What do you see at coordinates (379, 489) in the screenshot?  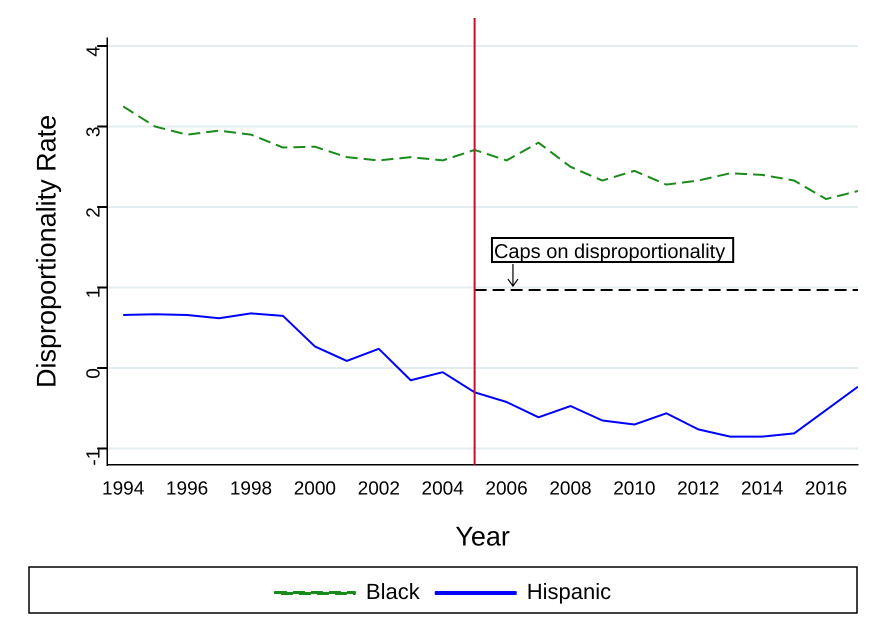 I see `x-tick-label: 2002` at bounding box center [379, 489].